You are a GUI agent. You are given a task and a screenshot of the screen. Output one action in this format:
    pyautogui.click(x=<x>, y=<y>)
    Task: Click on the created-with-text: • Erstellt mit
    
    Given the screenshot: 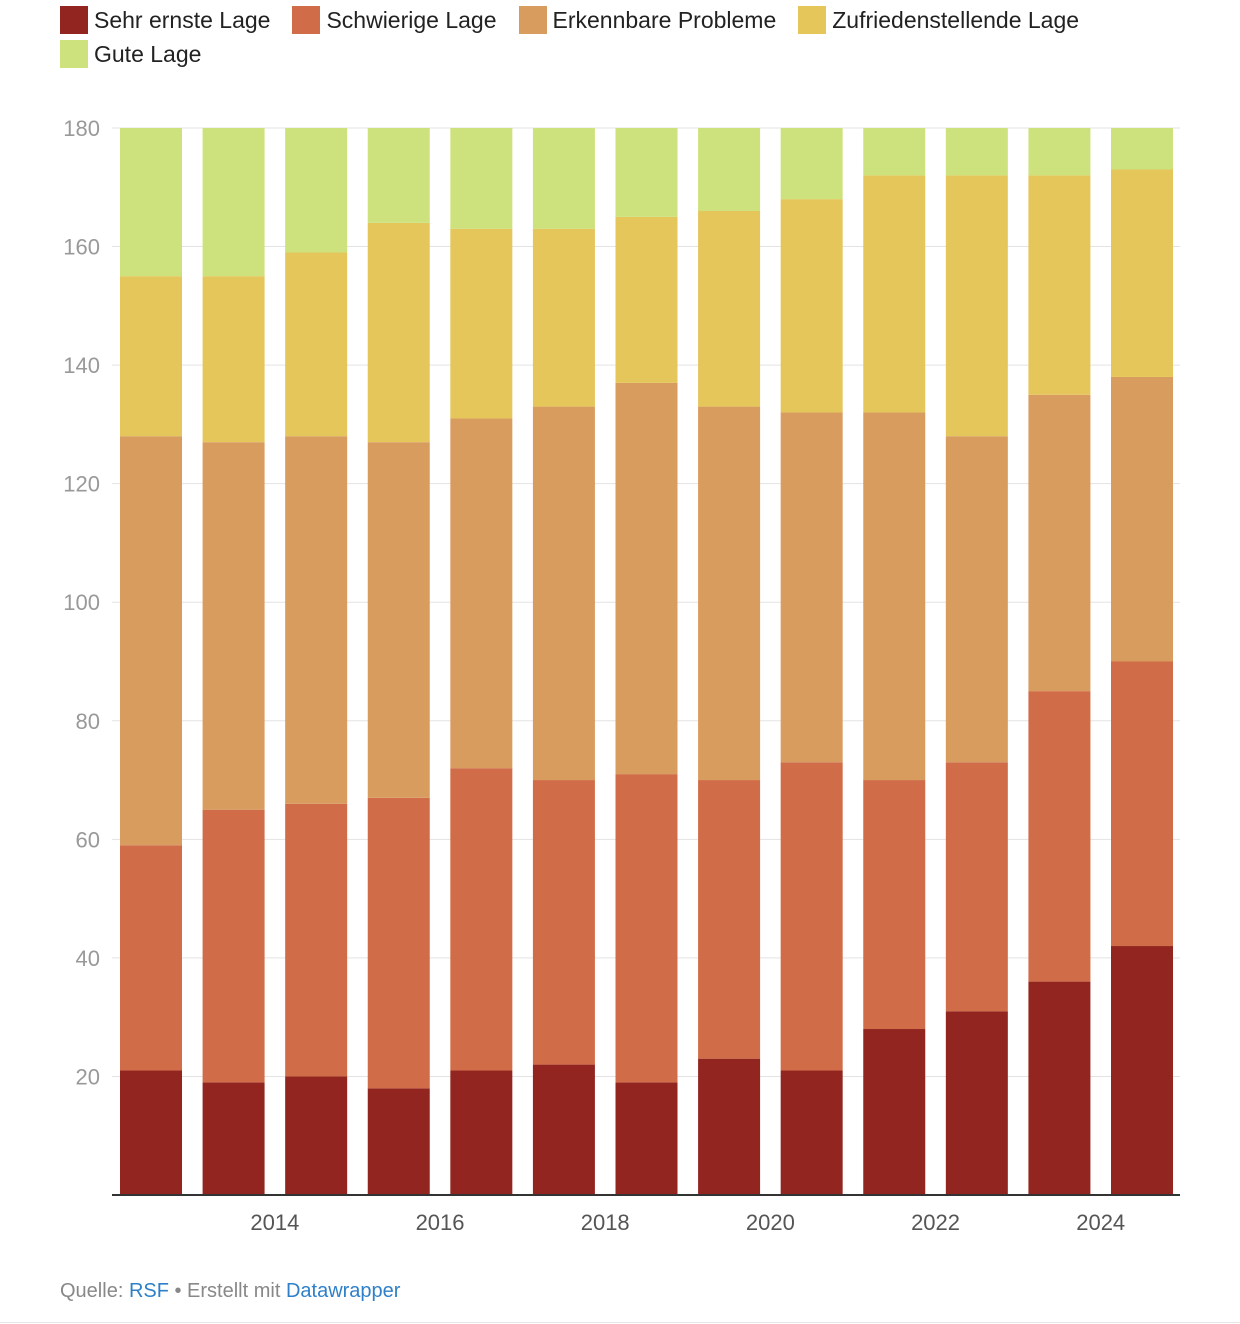 What is the action you would take?
    pyautogui.click(x=227, y=1291)
    